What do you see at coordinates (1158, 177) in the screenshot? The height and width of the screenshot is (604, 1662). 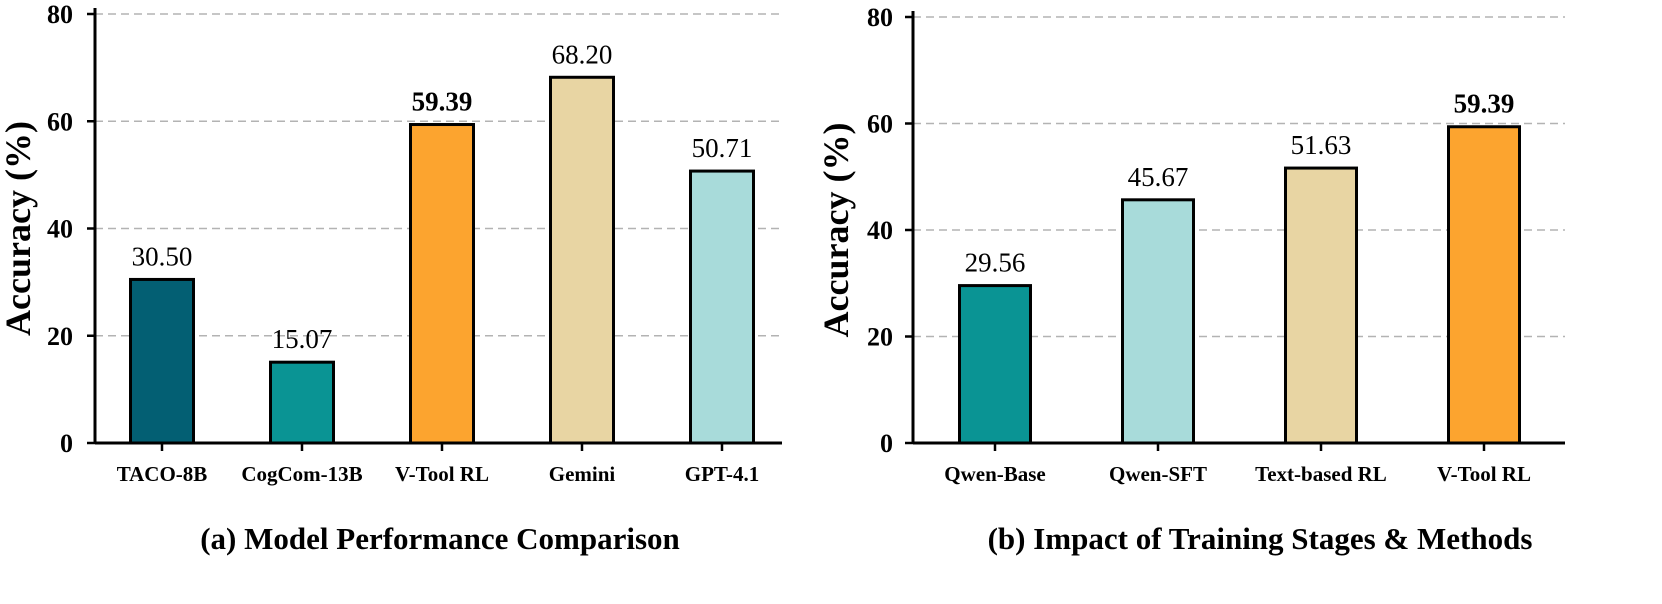 I see `data-label: 45.67` at bounding box center [1158, 177].